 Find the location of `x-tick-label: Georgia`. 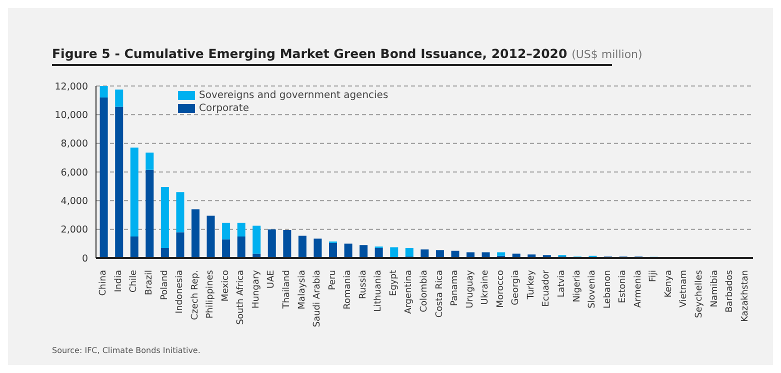

x-tick-label: Georgia is located at coordinates (516, 288).